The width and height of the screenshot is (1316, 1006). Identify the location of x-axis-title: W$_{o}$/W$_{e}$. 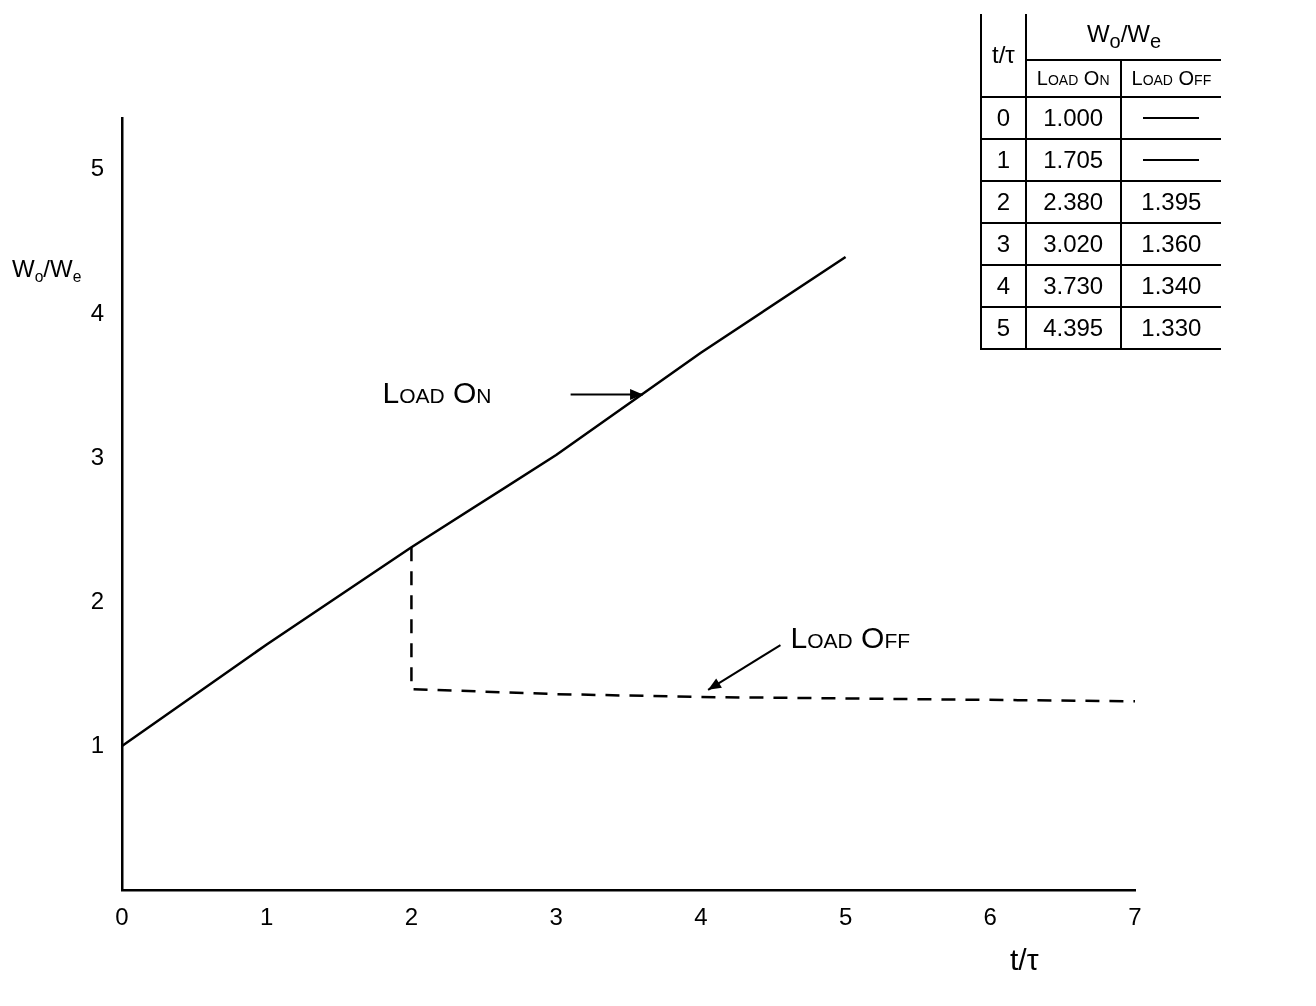
(1123, 37).